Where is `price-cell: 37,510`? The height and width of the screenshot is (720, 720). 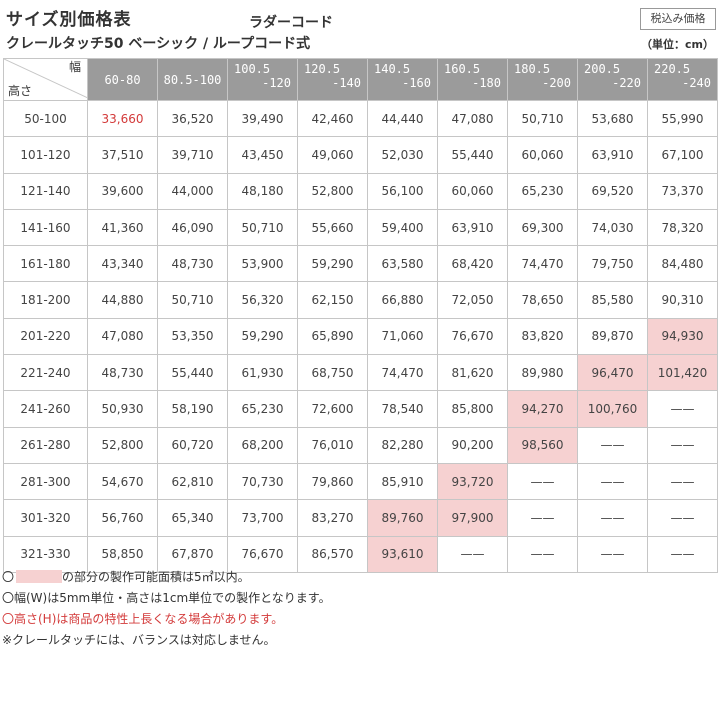
price-cell: 37,510 is located at coordinates (122, 155).